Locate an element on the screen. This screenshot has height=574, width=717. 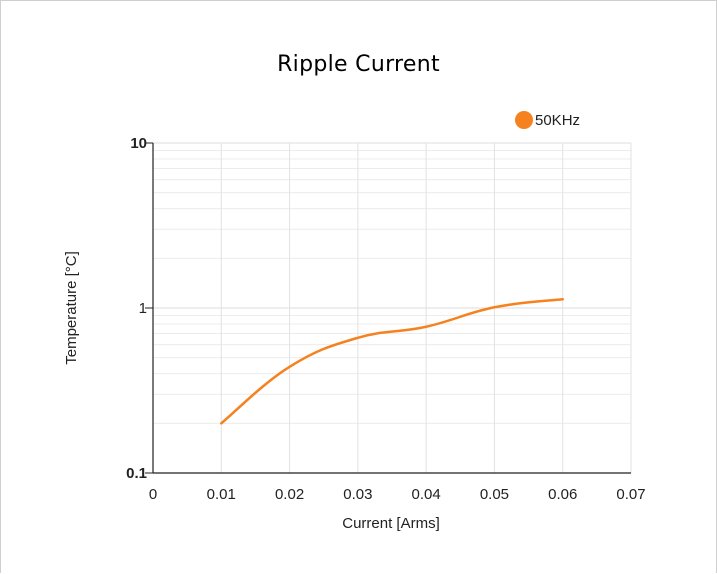
chart-title: Ripple Current is located at coordinates (358, 64).